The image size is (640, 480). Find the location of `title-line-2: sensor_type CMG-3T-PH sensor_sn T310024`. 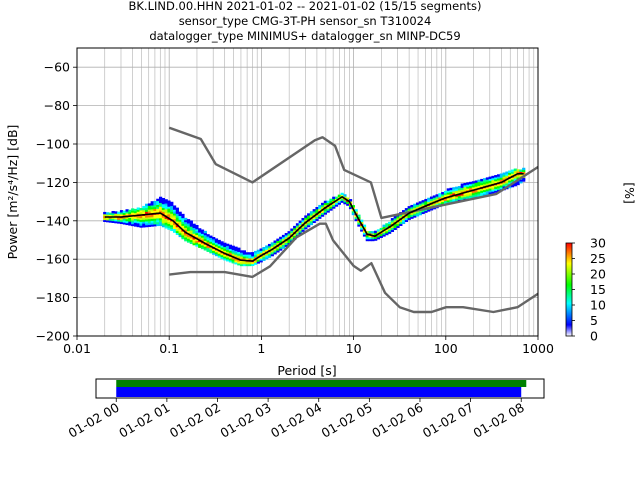

title-line-2: sensor_type CMG-3T-PH sensor_sn T310024 is located at coordinates (305, 21).